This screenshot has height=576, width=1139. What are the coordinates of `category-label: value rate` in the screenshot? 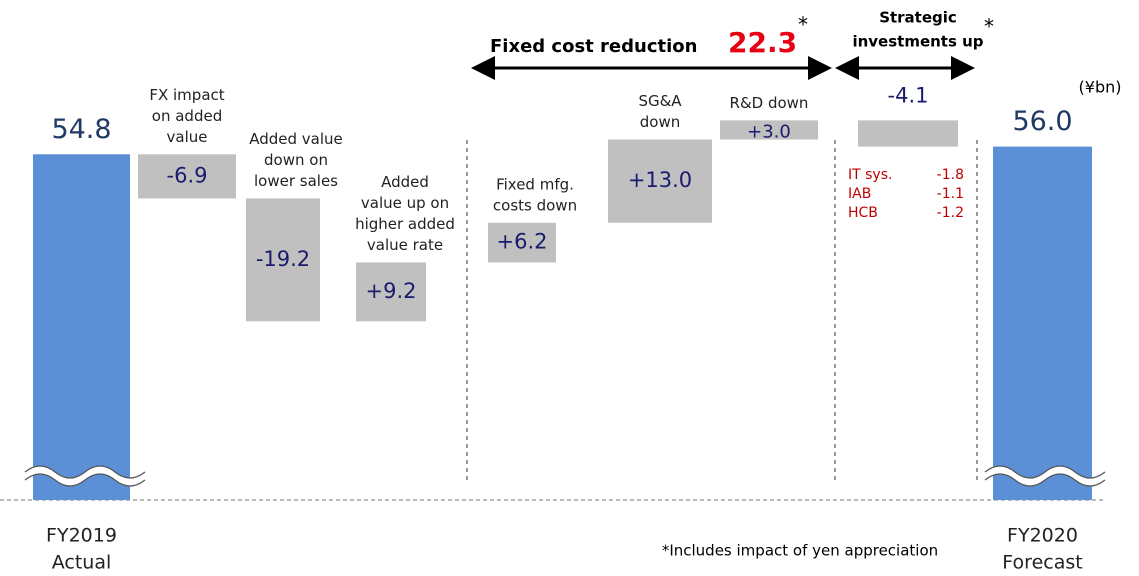 It's located at (405, 245).